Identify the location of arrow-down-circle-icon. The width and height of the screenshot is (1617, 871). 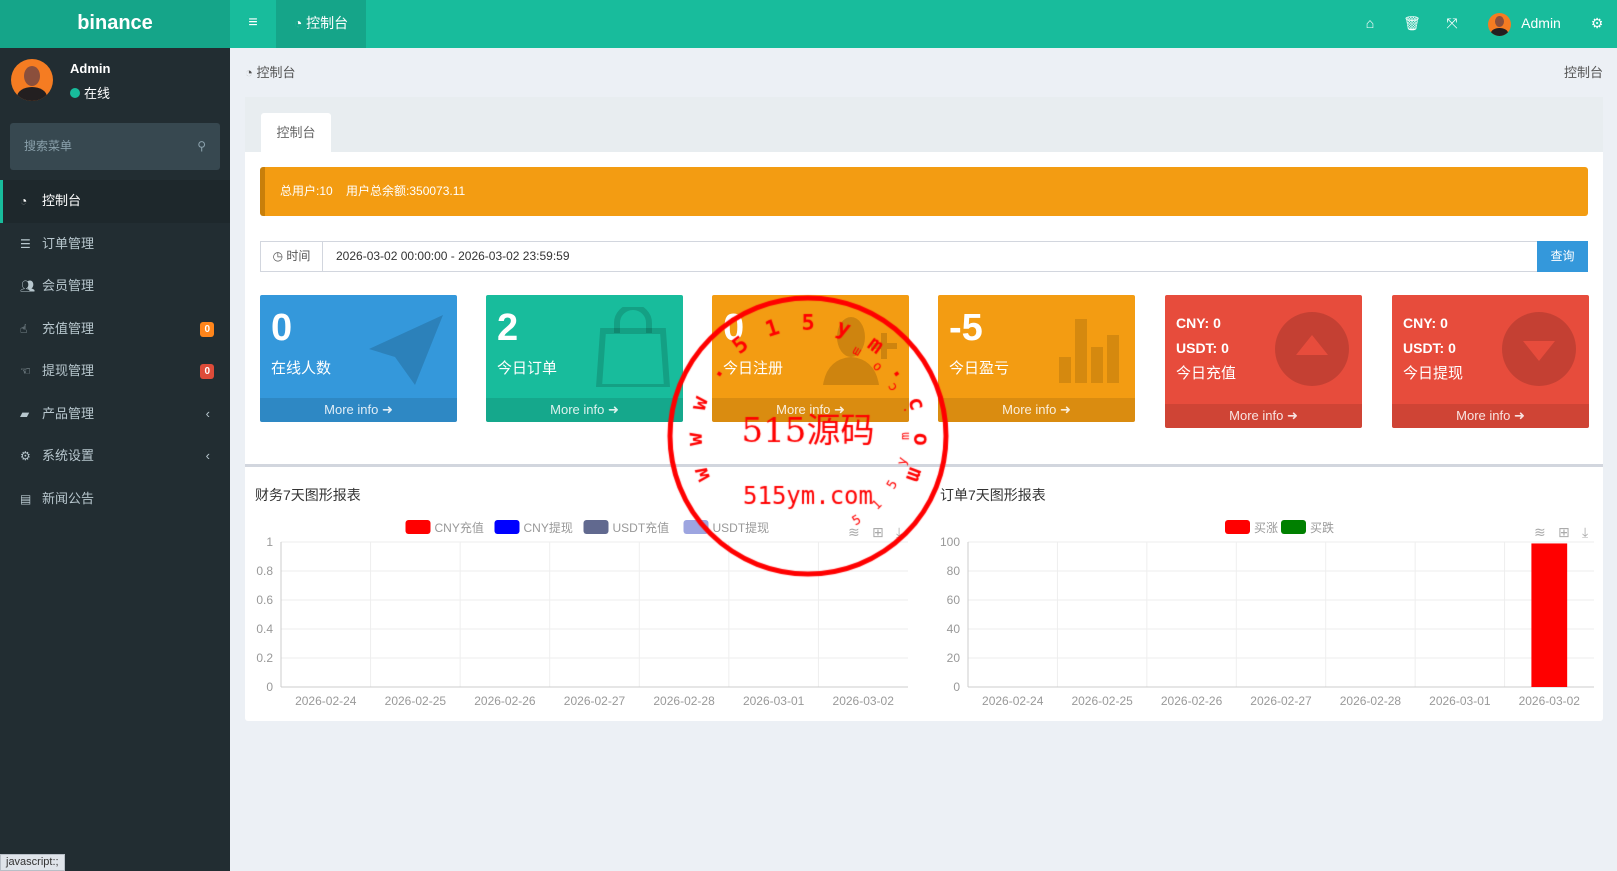
(1539, 349).